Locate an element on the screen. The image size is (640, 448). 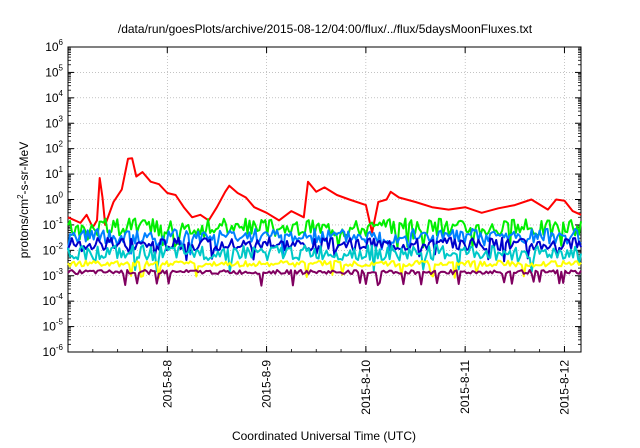
y-tick-label: 10¹ is located at coordinates (54, 173).